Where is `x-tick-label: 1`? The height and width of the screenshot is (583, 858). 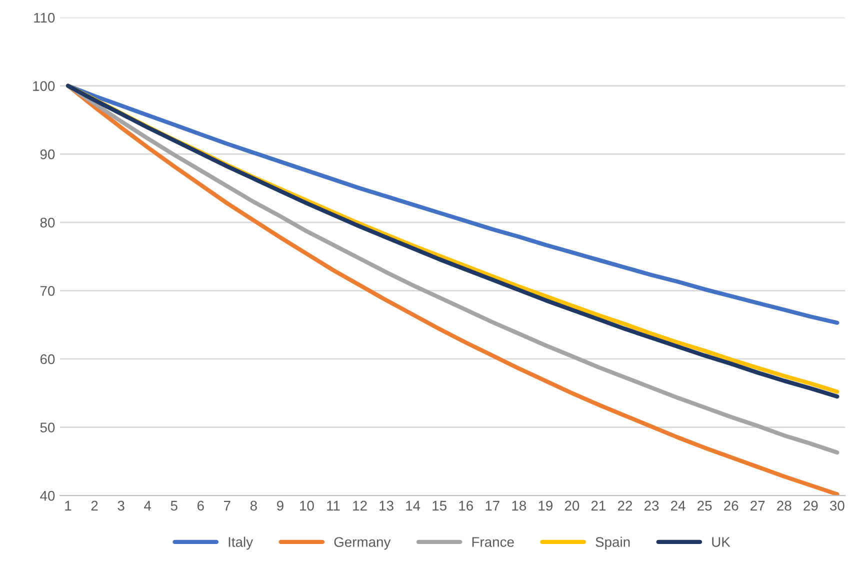
x-tick-label: 1 is located at coordinates (68, 505).